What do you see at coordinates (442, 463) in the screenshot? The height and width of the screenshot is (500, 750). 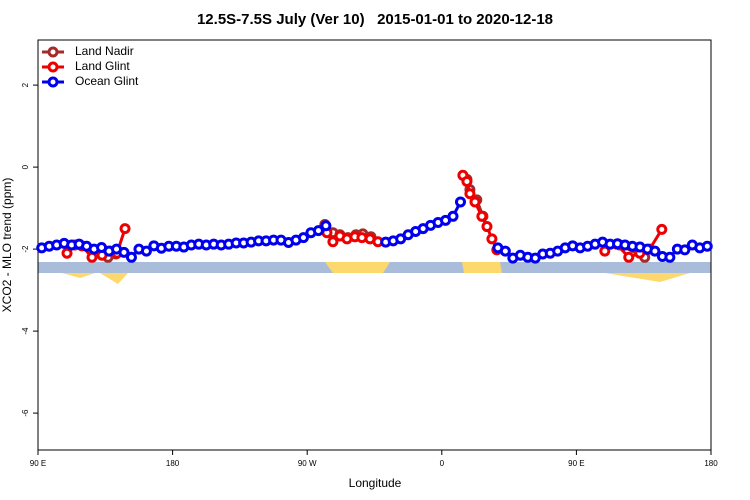 I see `x-tick-label: 0` at bounding box center [442, 463].